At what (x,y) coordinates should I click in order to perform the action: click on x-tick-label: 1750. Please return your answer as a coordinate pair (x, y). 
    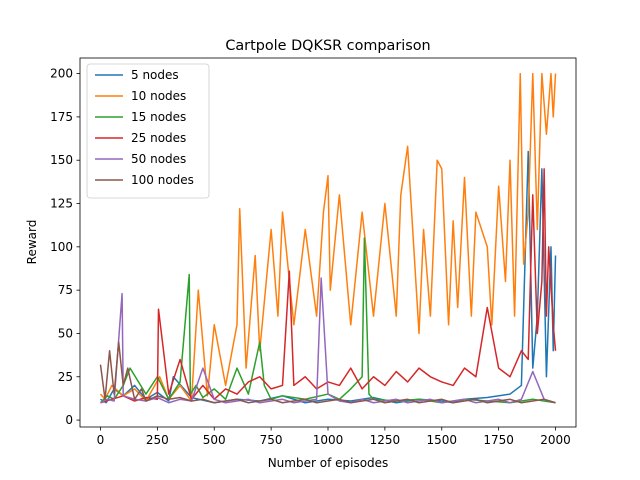
    Looking at the image, I should click on (498, 440).